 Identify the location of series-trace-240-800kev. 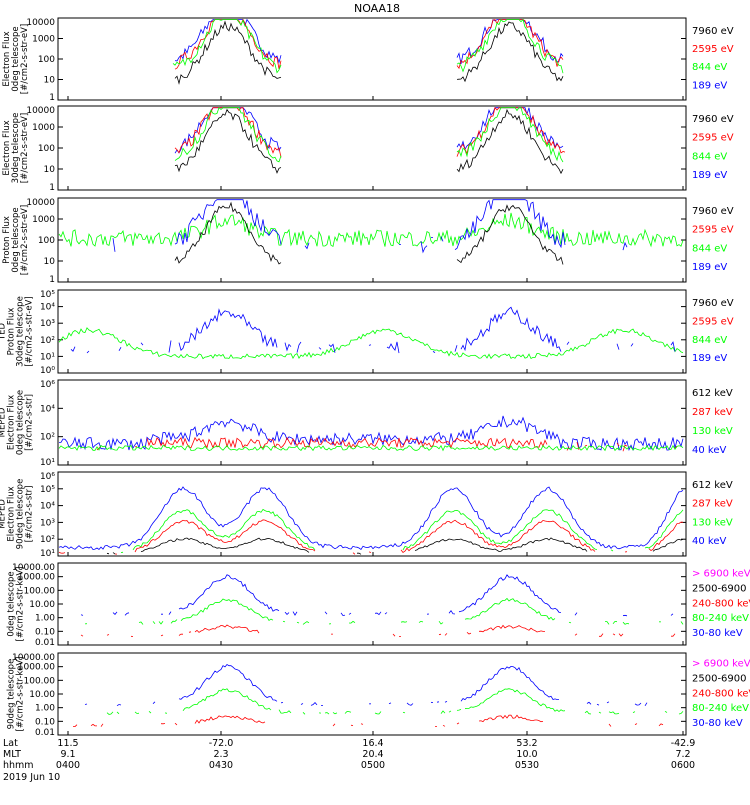
(381, 631).